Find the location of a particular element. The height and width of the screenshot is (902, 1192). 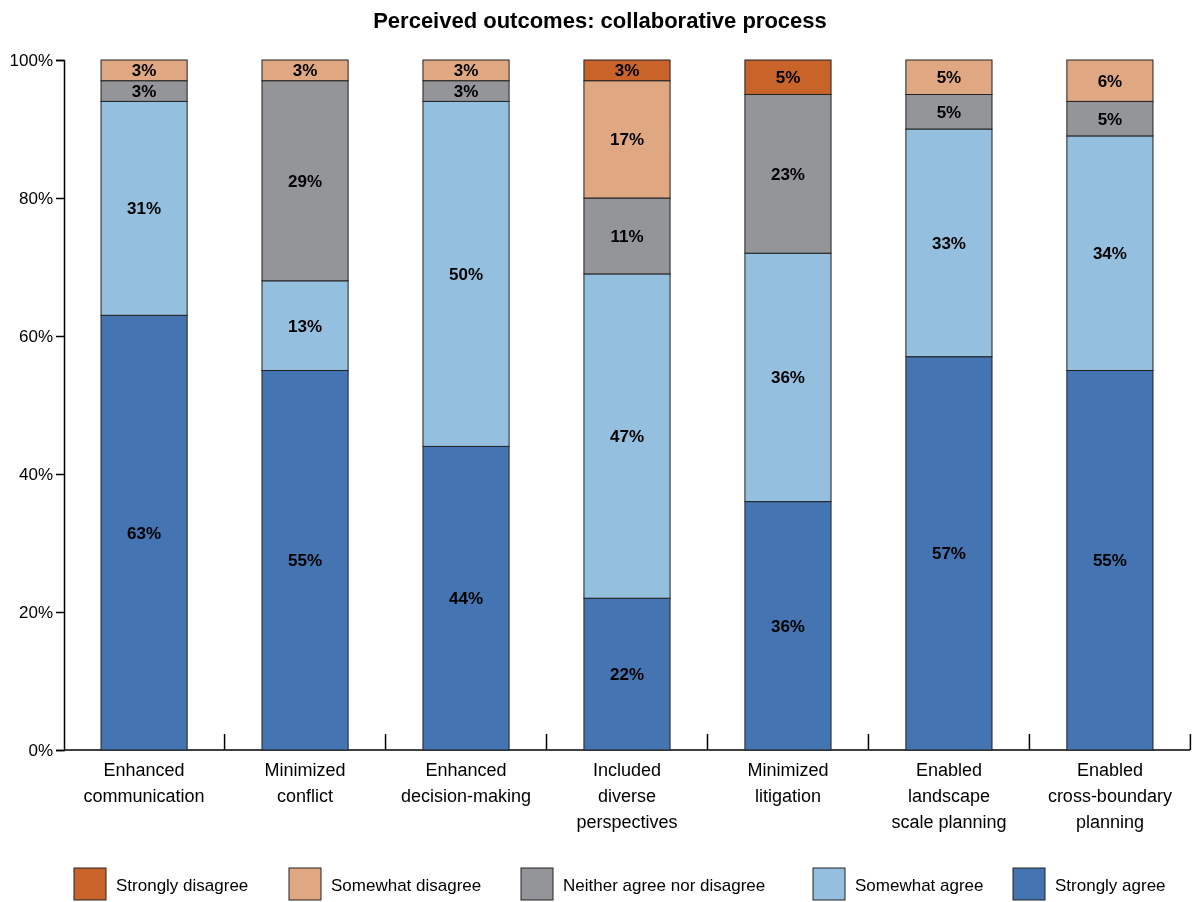

x-tick-label: Minimized conflict is located at coordinates (305, 783).